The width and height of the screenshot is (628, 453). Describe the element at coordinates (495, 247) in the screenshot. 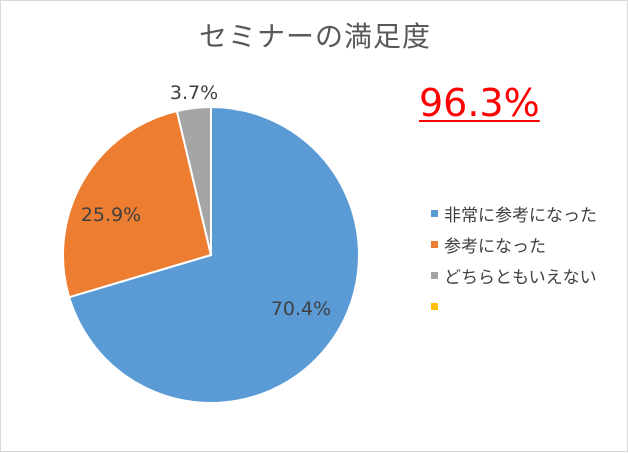

I see `legend-label-2: 参考になった` at that location.